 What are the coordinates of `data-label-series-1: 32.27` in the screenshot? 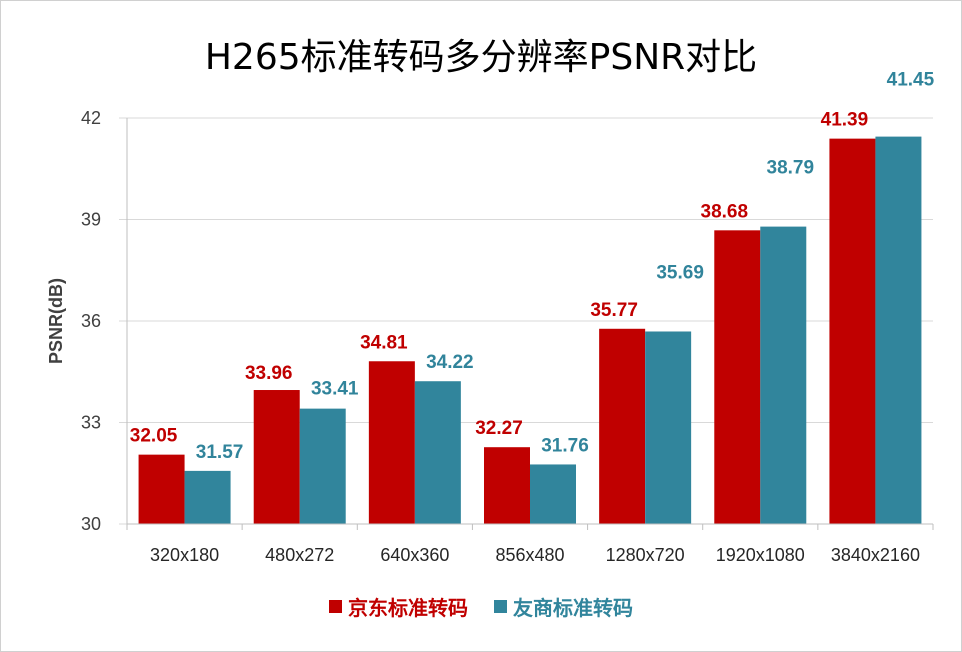 It's located at (499, 428).